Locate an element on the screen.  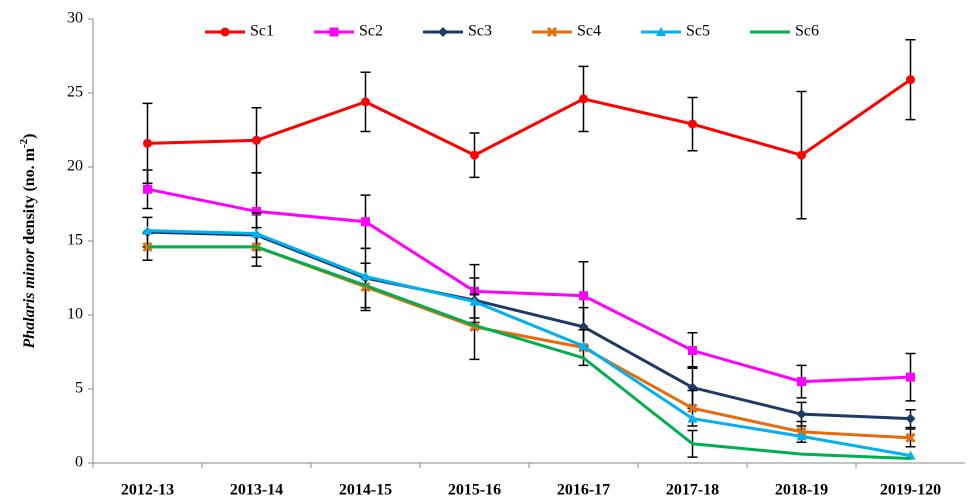
x-tick-label: 2019-120 is located at coordinates (910, 490).